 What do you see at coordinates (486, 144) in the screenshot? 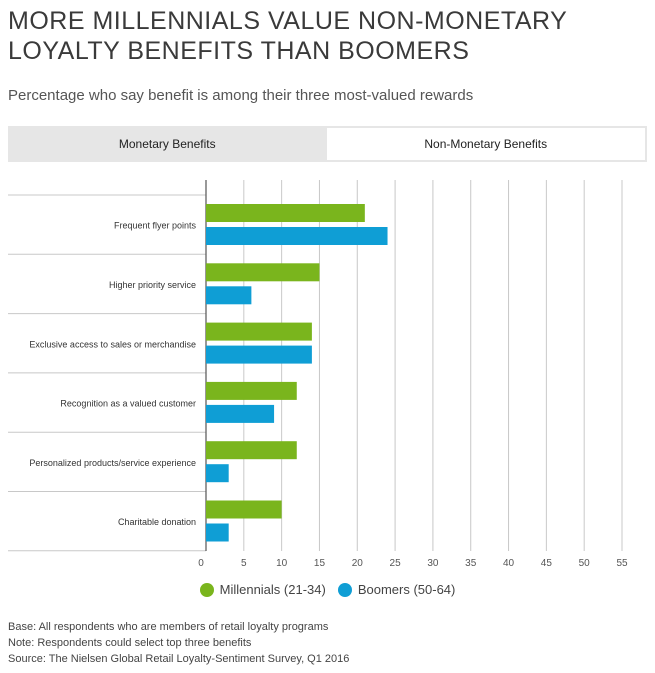
I see `tab-non-monetary-benefits: Non-Monetary Benefits` at bounding box center [486, 144].